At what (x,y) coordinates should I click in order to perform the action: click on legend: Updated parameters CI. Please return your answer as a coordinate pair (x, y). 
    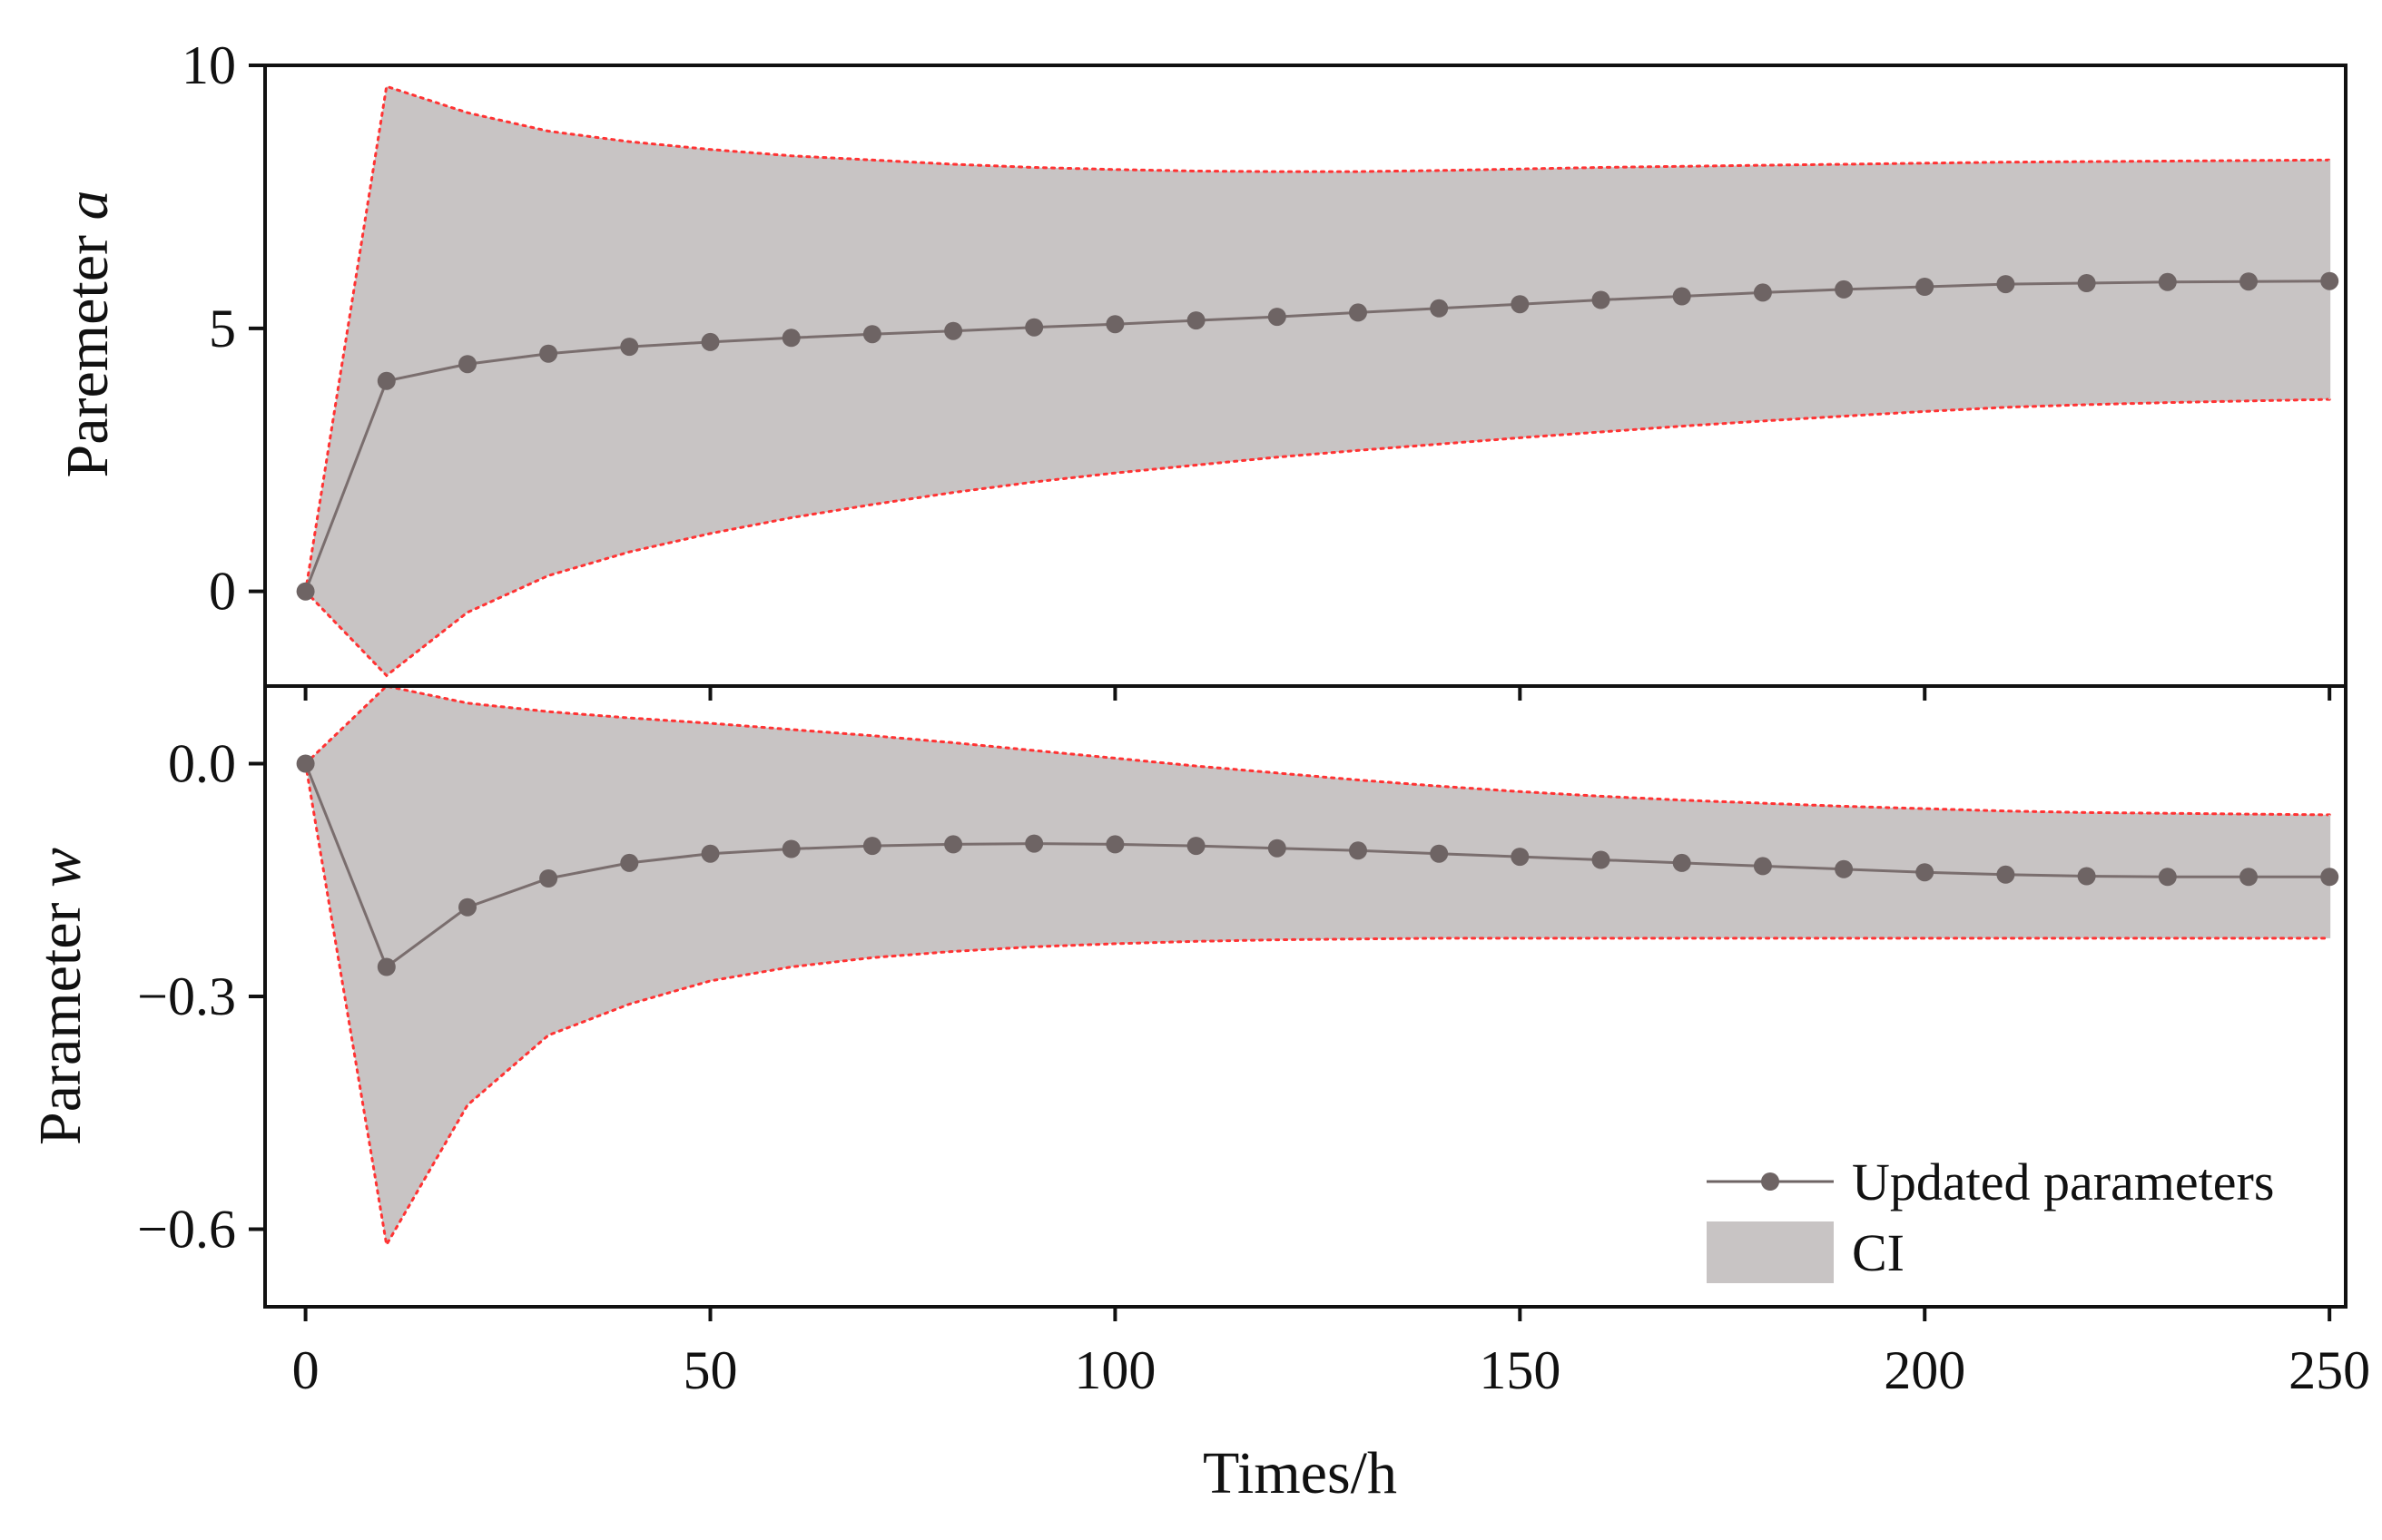
    Looking at the image, I should click on (1990, 1218).